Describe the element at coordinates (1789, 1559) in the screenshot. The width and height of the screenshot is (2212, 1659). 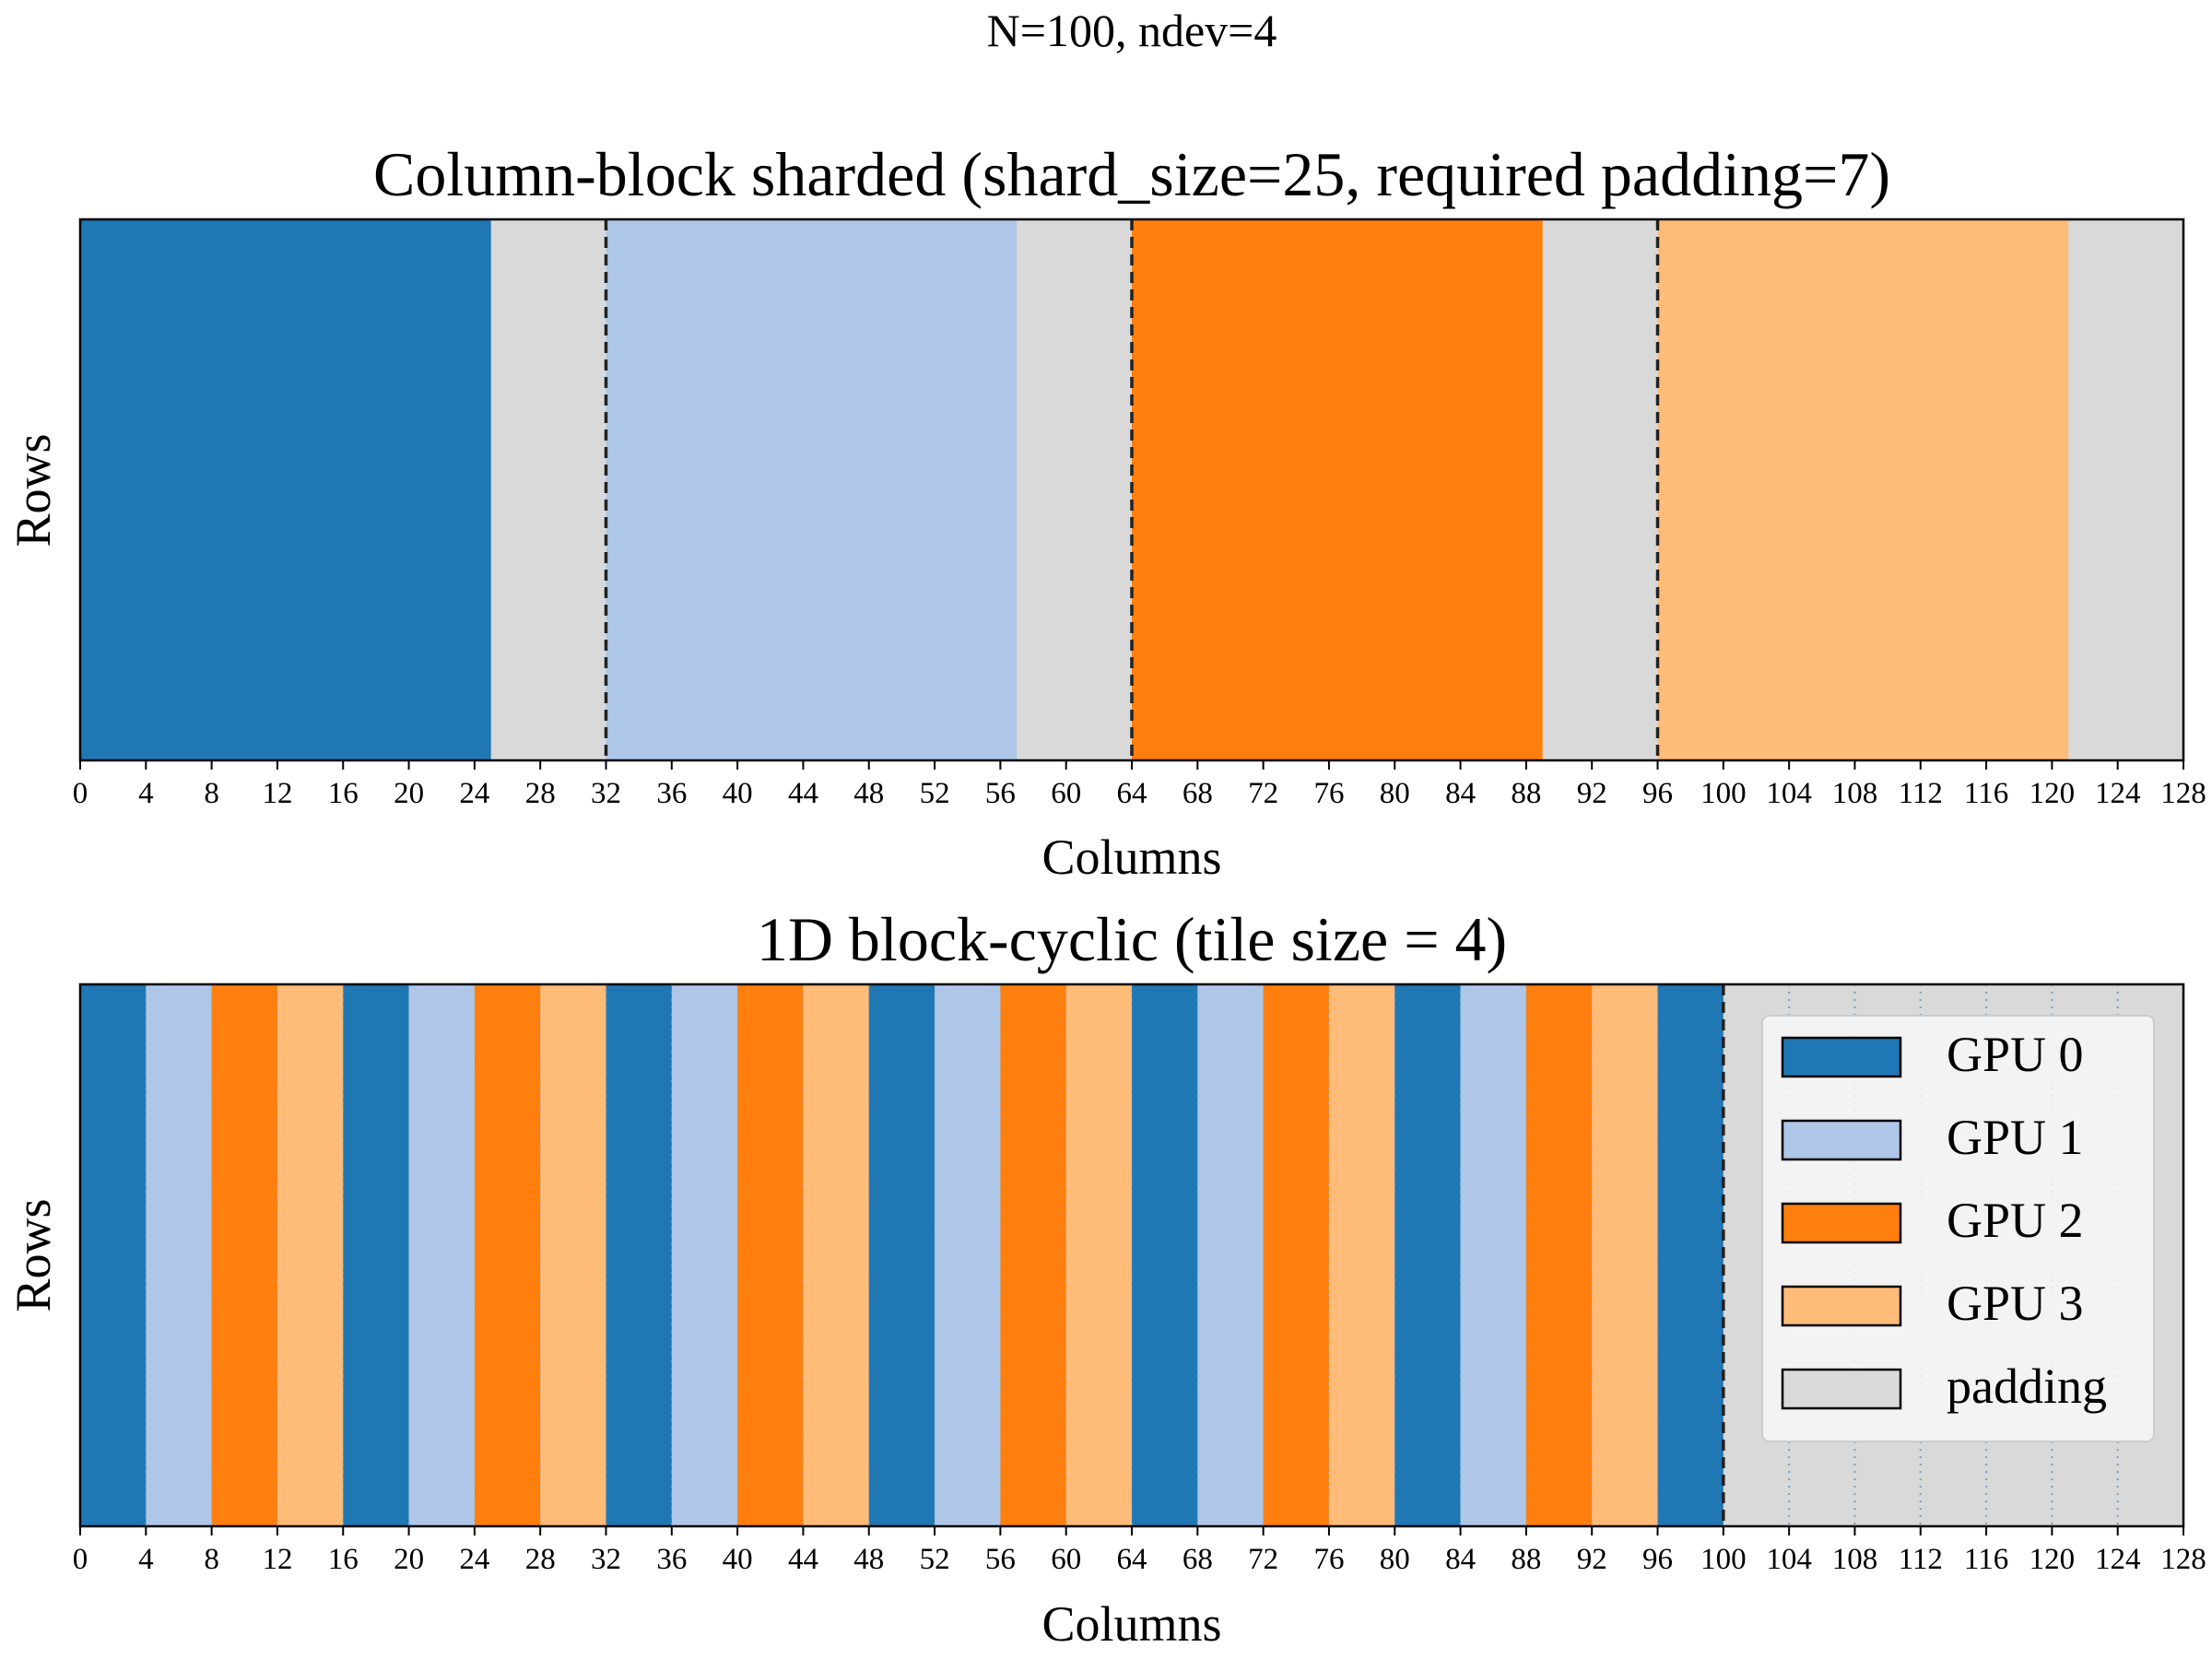
I see `x-tick-label: 104` at that location.